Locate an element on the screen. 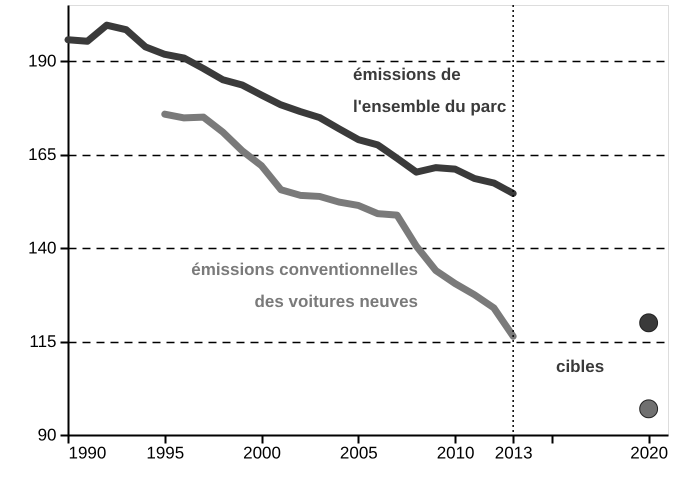  annotation: émissions conventionnelles des voitures neuves is located at coordinates (304, 285).